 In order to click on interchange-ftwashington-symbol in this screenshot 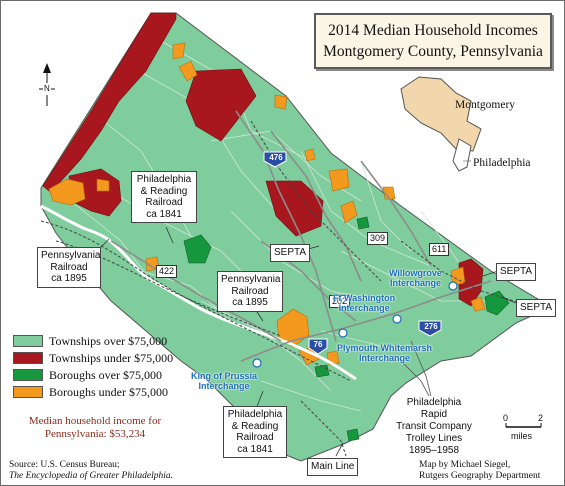, I will do `click(397, 319)`.